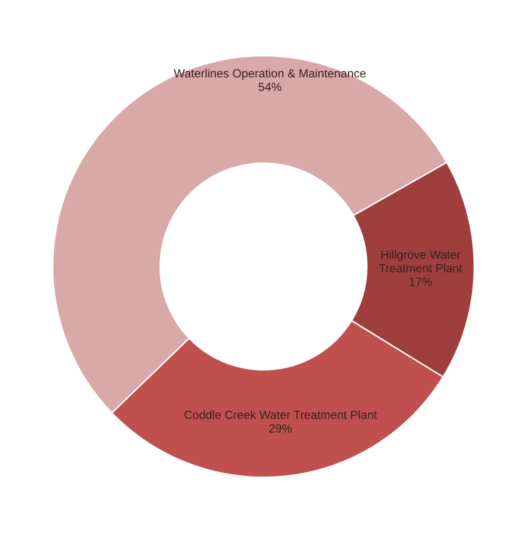 This screenshot has height=533, width=527. Describe the element at coordinates (280, 415) in the screenshot. I see `slice-label: Coddle Creek Water Treatment Plant` at that location.